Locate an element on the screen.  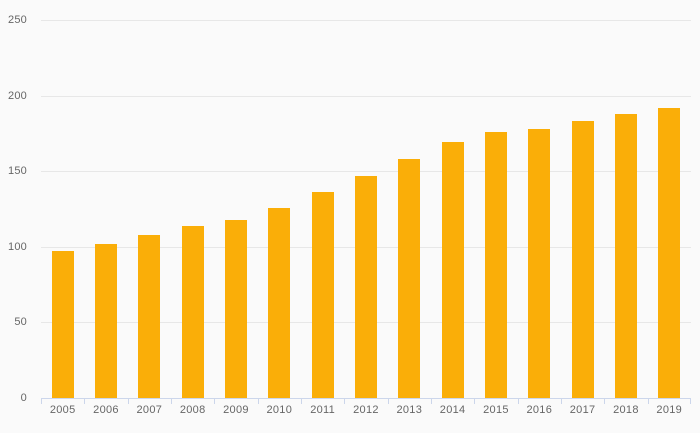
bar-slot-2005 is located at coordinates (62, 209).